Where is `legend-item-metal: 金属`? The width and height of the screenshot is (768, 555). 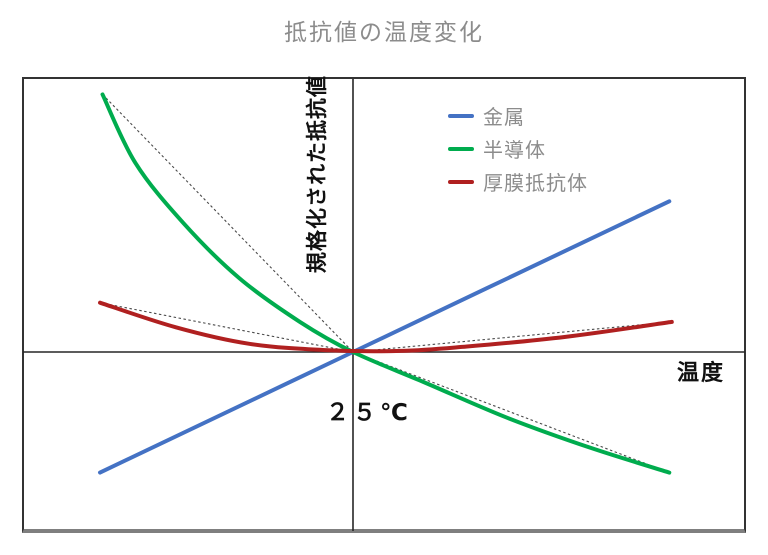 legend-item-metal: 金属 is located at coordinates (518, 115).